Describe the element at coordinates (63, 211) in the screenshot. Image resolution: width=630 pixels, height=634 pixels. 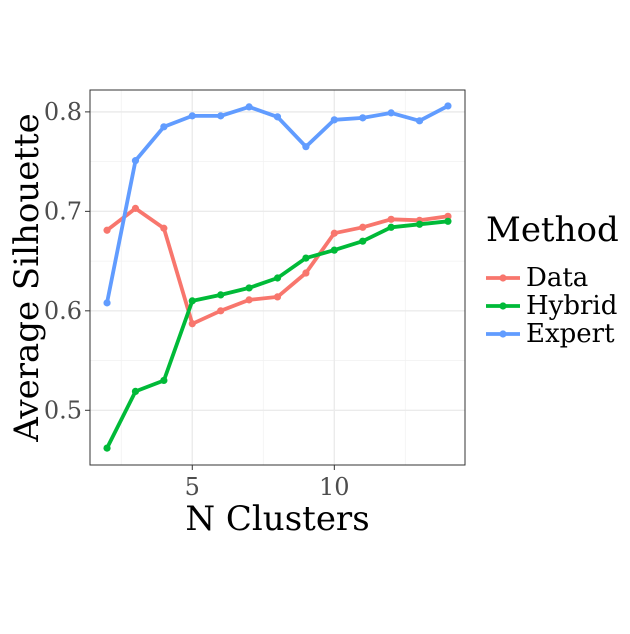
I see `y-tick-label: 0.7` at that location.